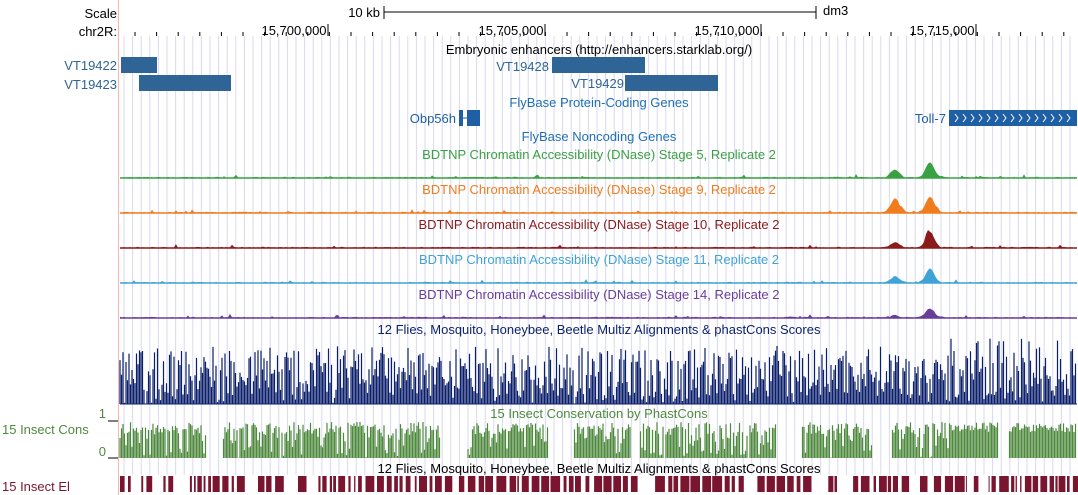 Image resolution: width=1078 pixels, height=495 pixels. I want to click on track-title-noncoding: FlyBase Noncoding Genes, so click(599, 136).